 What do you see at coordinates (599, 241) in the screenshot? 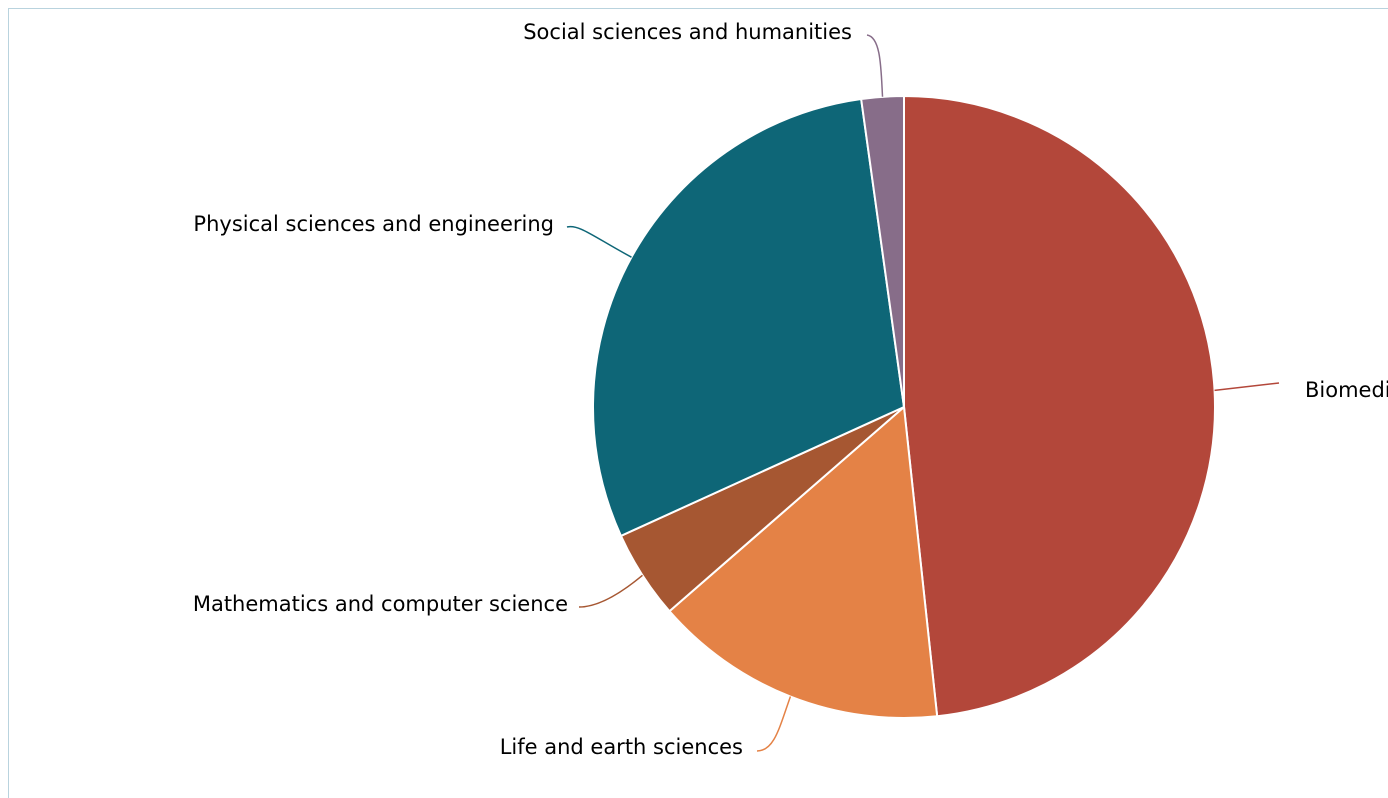
I see `connector-physical-sciences-and-engineering` at bounding box center [599, 241].